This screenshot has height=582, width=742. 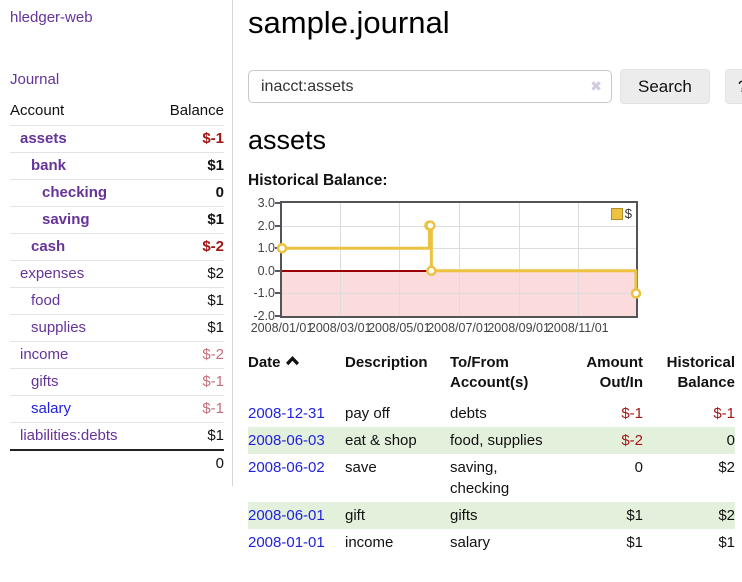 What do you see at coordinates (117, 462) in the screenshot?
I see `accounts-total: 0` at bounding box center [117, 462].